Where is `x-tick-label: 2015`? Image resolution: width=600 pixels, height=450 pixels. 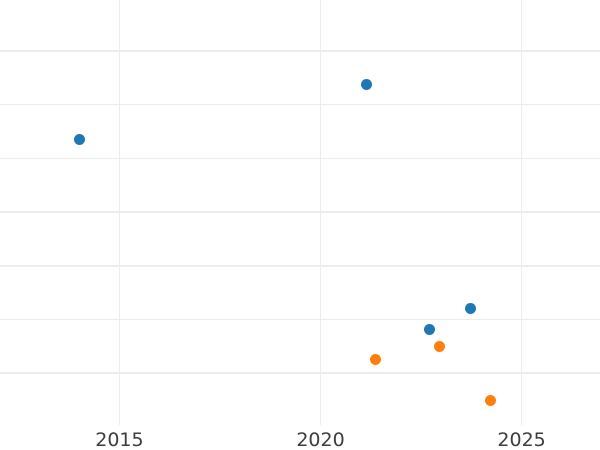
x-tick-label: 2015 is located at coordinates (119, 439).